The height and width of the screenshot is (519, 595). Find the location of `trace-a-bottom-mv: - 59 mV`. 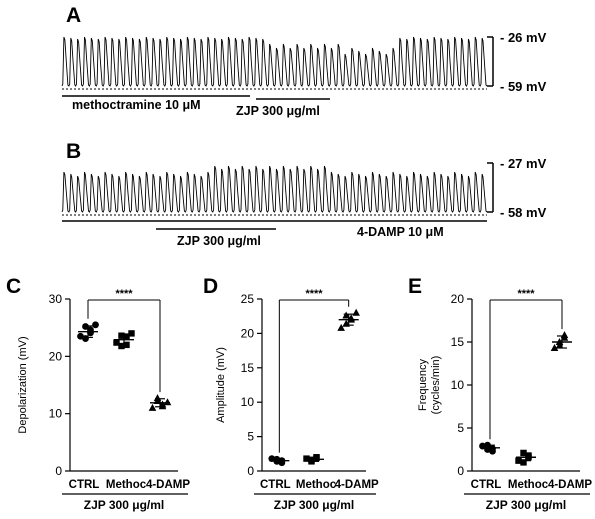

trace-a-bottom-mv: - 59 mV is located at coordinates (523, 86).